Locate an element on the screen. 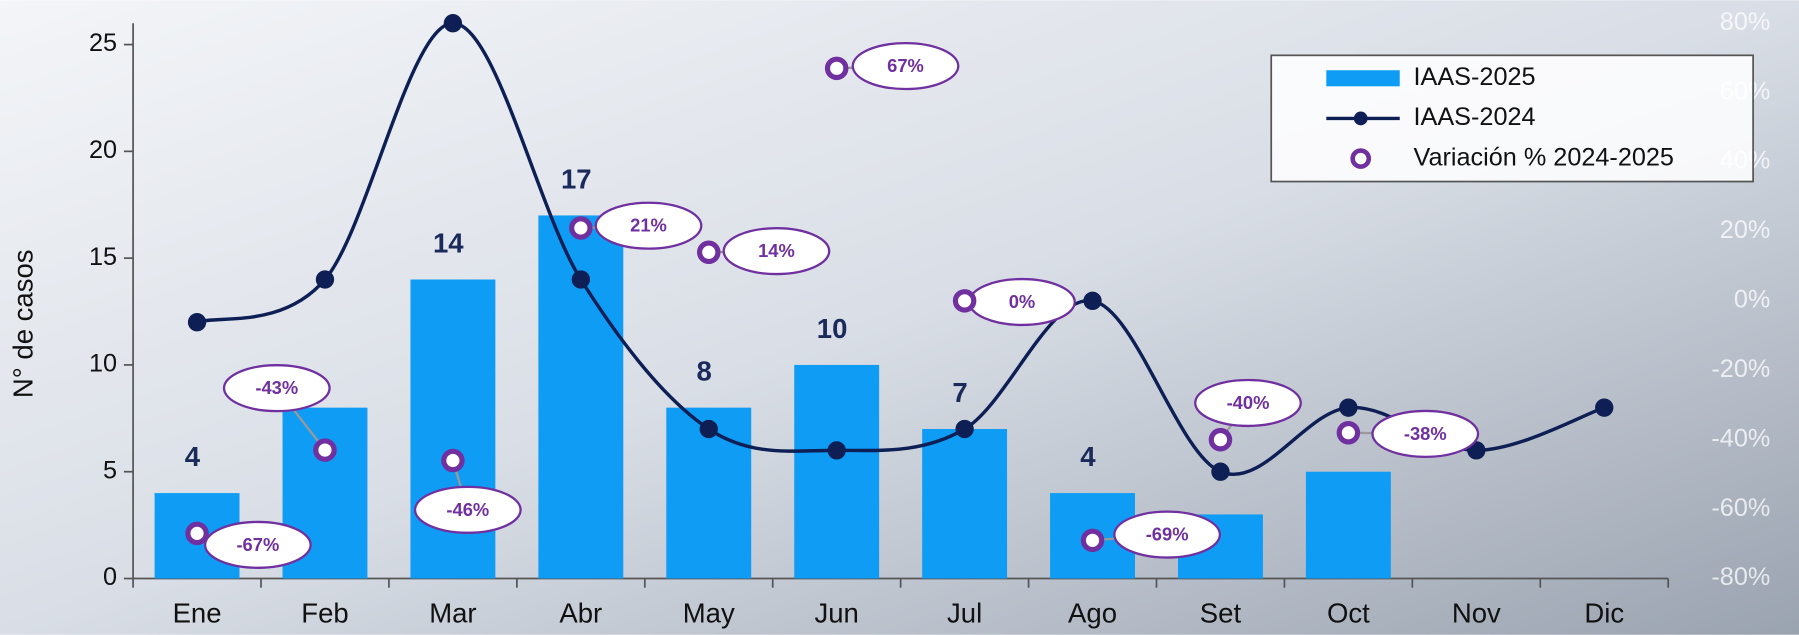 The image size is (1799, 635). variation-label: -46% is located at coordinates (467, 509).